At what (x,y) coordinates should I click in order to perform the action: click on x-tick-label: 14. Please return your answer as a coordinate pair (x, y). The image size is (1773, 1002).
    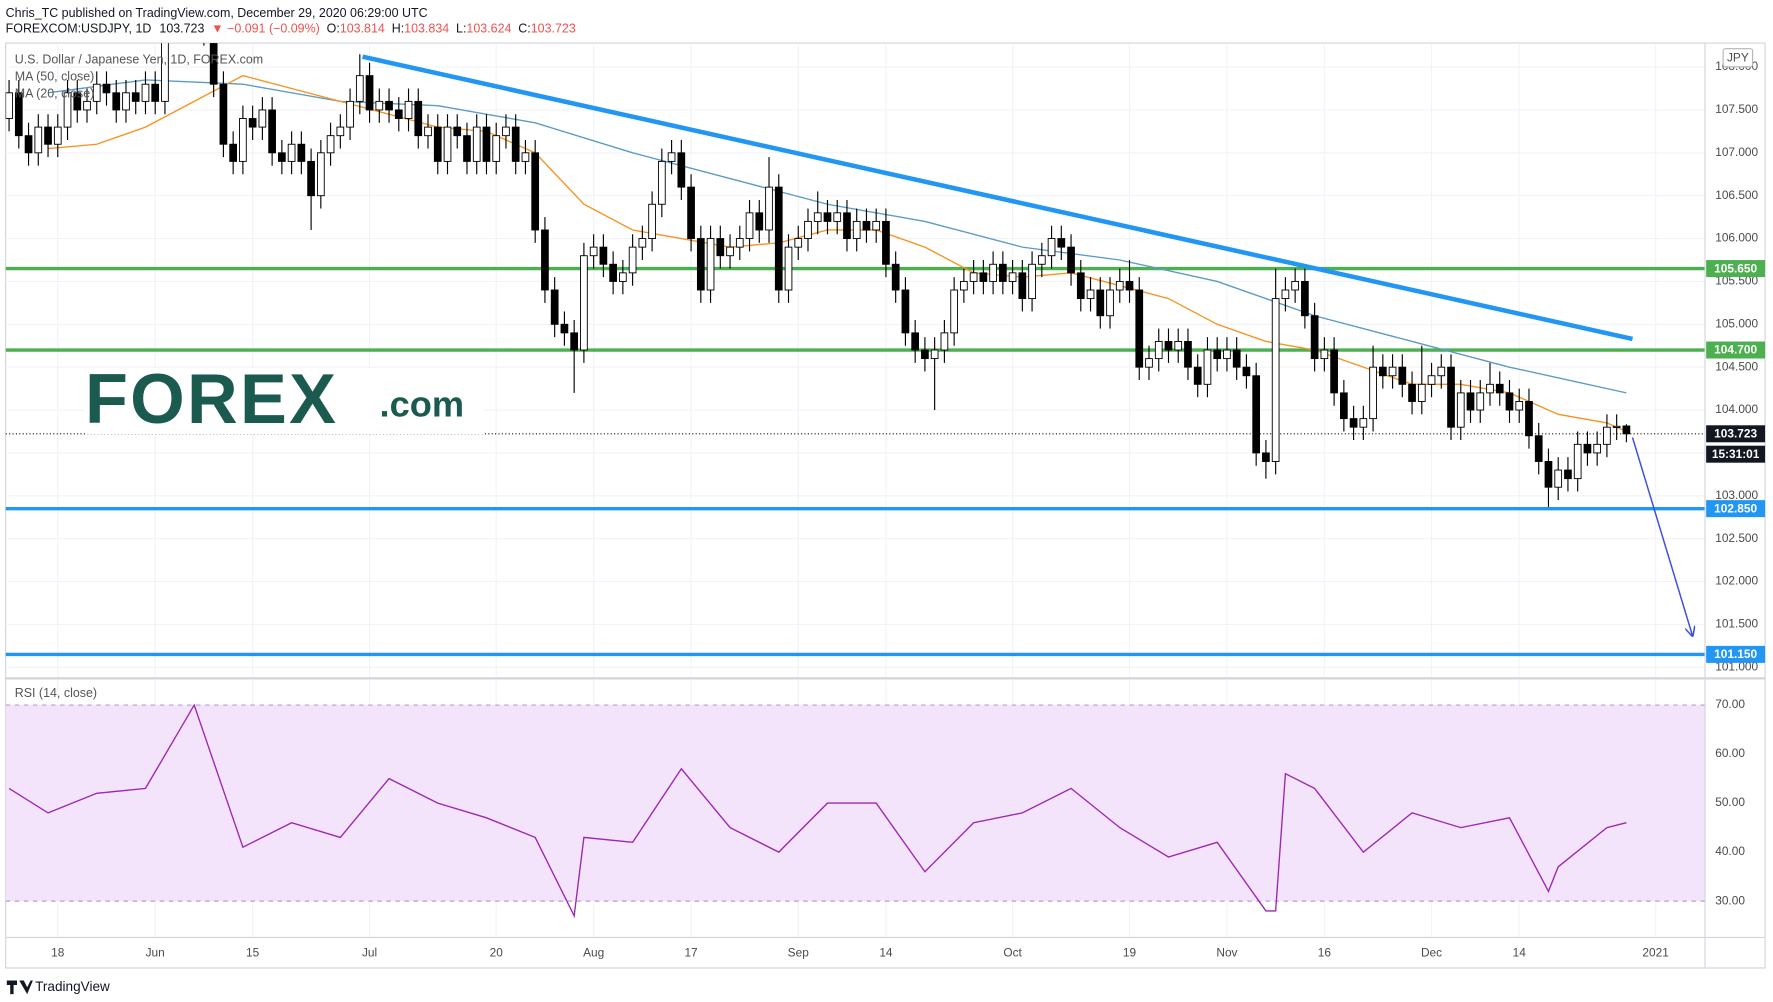
    Looking at the image, I should click on (1520, 952).